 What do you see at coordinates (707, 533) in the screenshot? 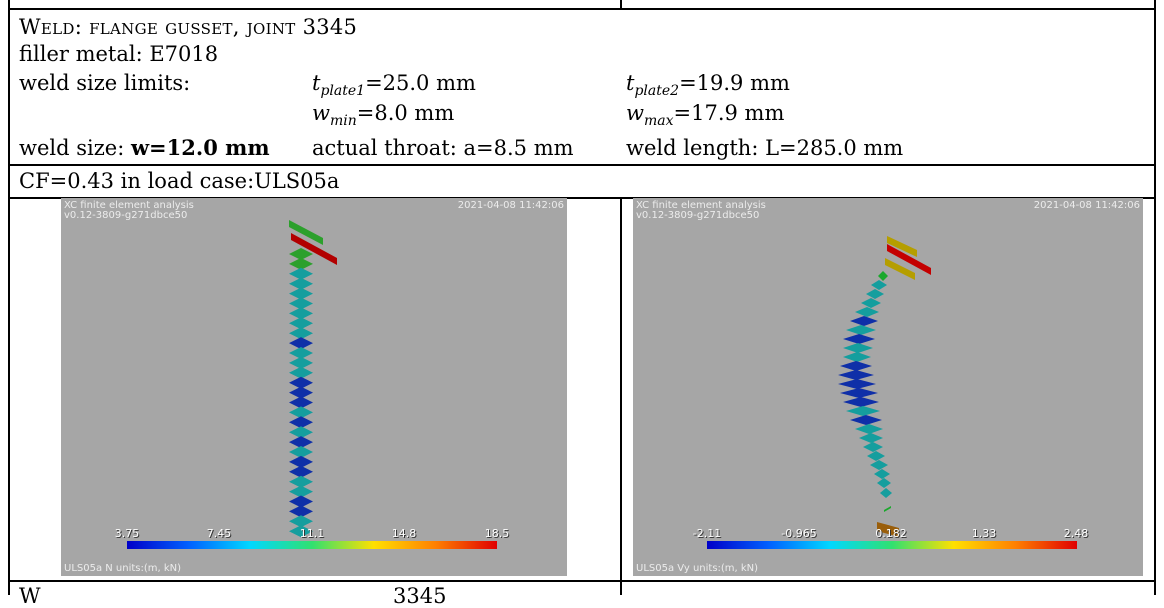
I see `scale-label-0: -2.11` at bounding box center [707, 533].